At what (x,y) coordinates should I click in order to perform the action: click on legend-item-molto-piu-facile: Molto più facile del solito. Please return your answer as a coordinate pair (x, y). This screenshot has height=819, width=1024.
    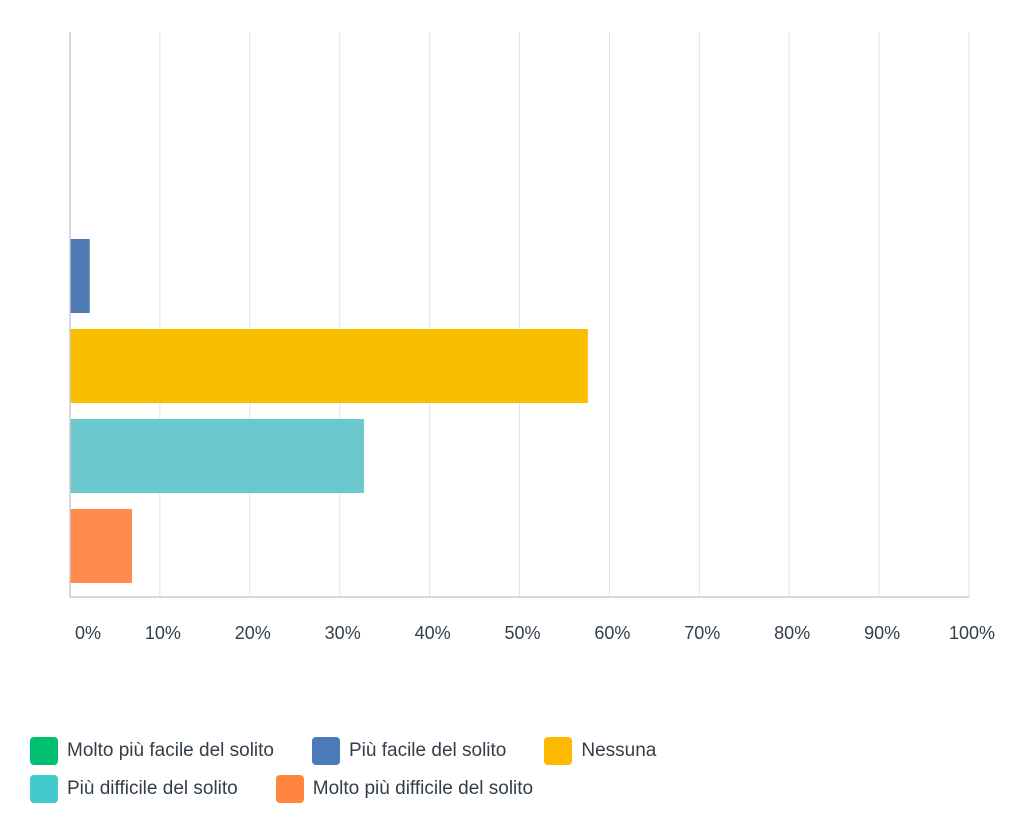
    Looking at the image, I should click on (152, 751).